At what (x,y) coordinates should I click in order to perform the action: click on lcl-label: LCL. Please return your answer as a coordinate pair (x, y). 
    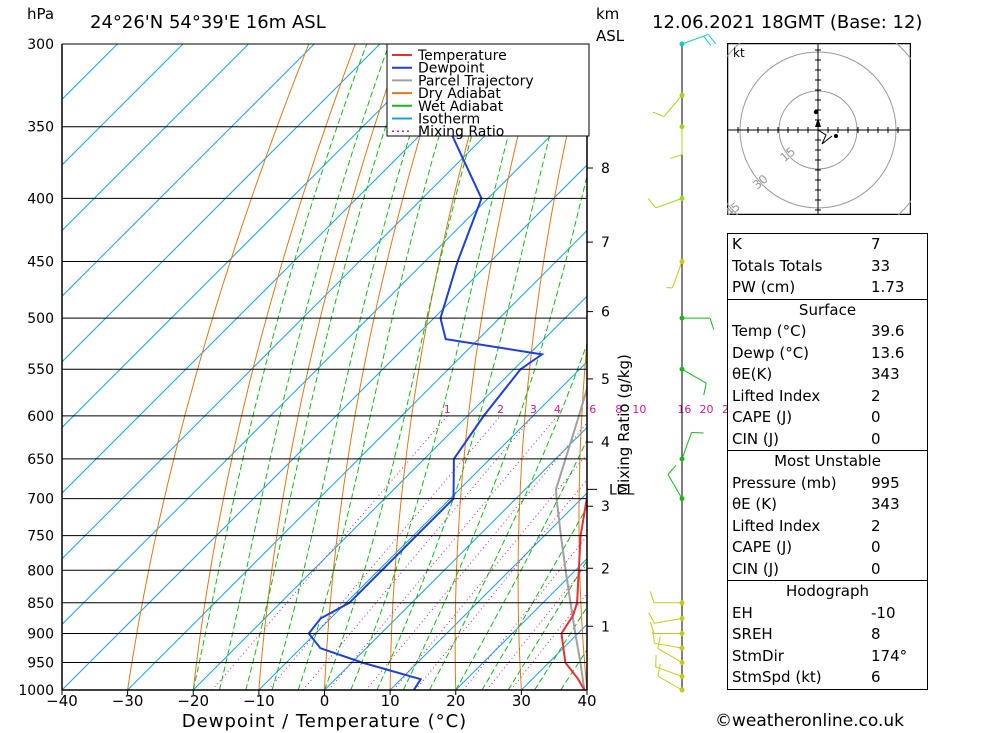
    Looking at the image, I should click on (622, 490).